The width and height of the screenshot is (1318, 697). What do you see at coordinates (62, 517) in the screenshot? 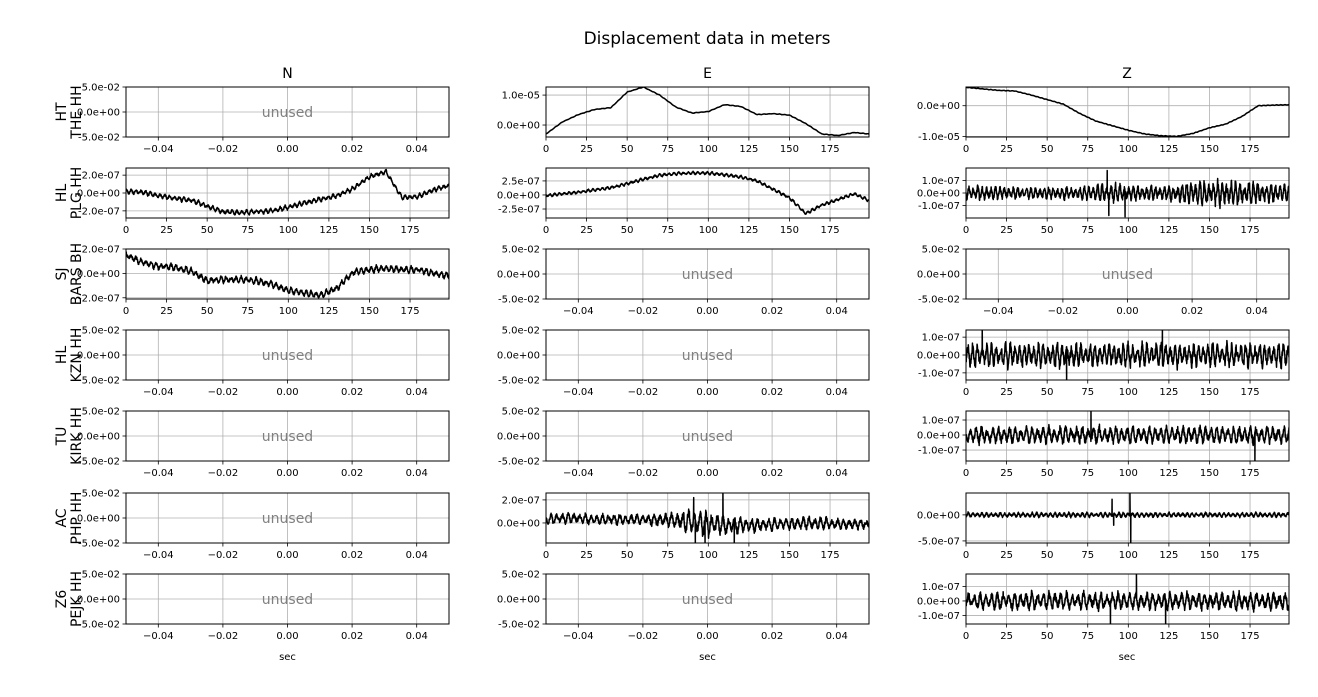
I see `network-code: AC` at bounding box center [62, 517].